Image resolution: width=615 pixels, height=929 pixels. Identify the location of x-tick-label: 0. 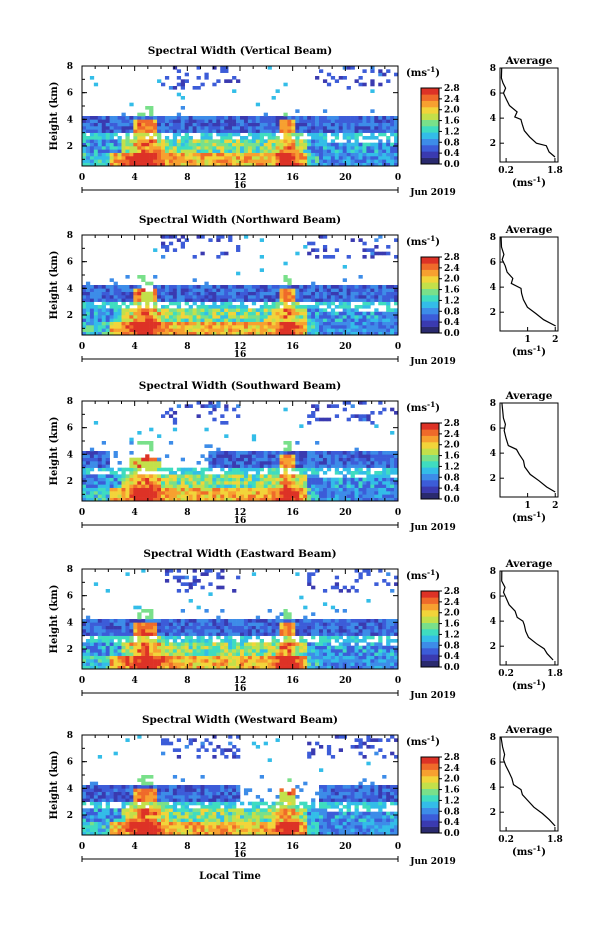
(398, 513).